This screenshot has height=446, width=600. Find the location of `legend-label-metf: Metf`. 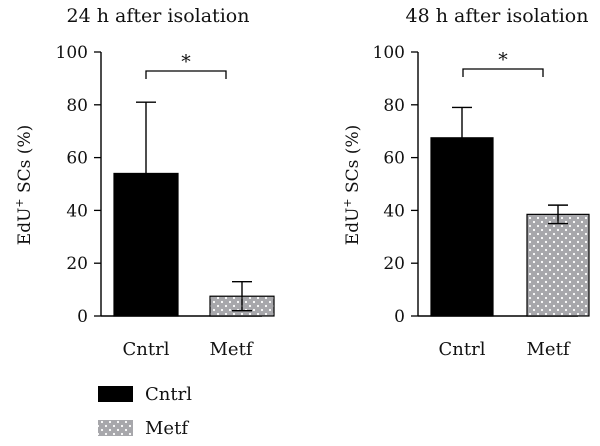

legend-label-metf: Metf is located at coordinates (167, 428).